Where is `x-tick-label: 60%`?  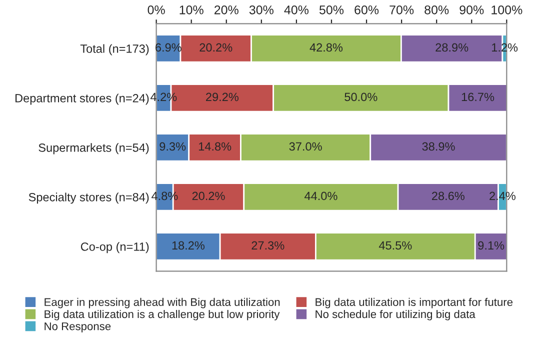
x-tick-label: 60% is located at coordinates (366, 9).